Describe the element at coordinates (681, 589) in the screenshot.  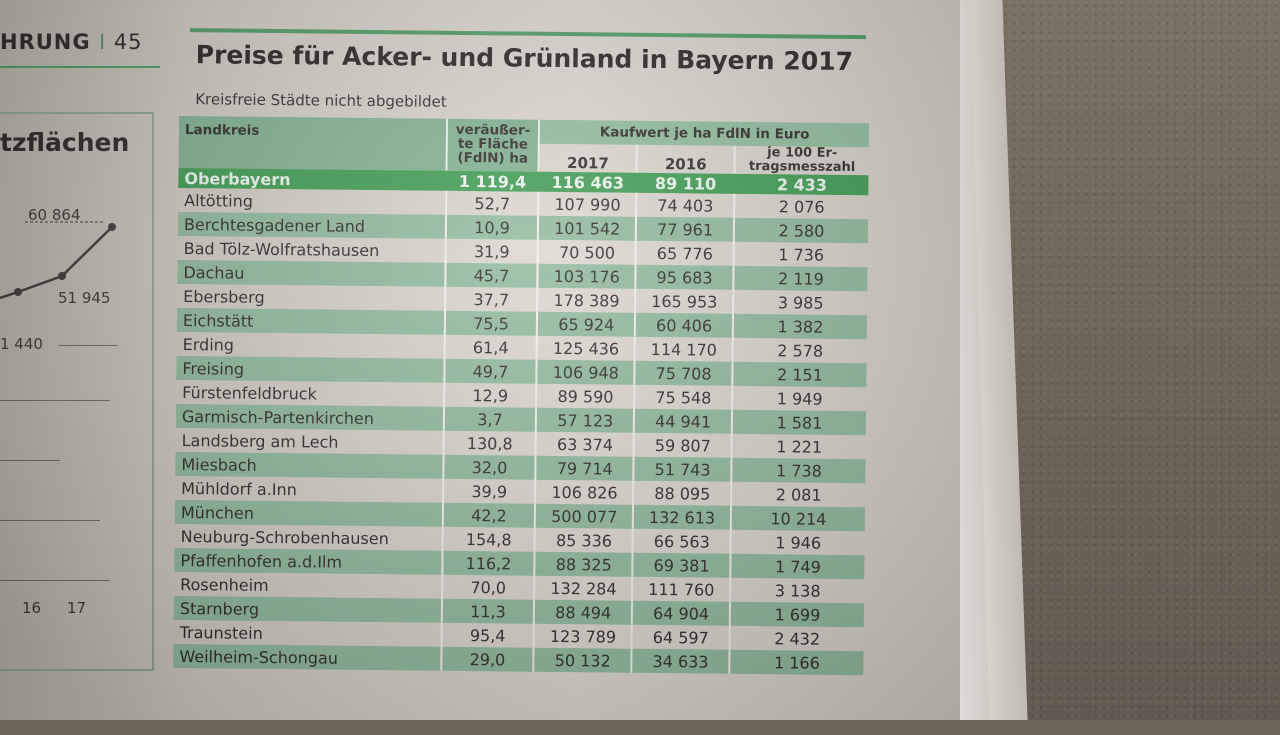
I see `price-2016-cell: 111 760` at that location.